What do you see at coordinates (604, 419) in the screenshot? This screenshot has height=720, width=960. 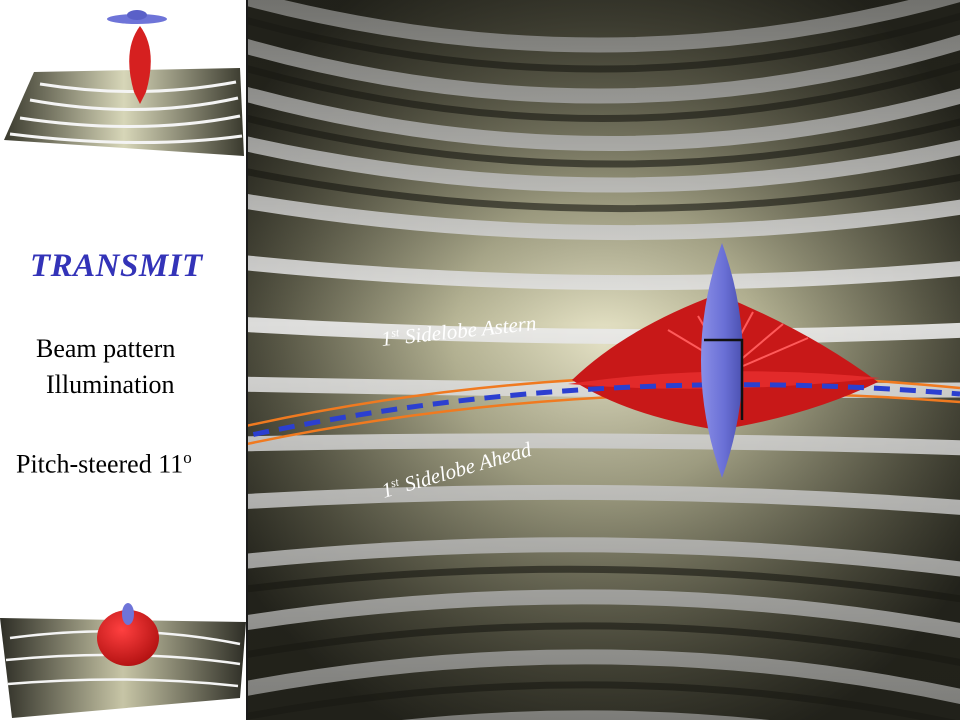 I see `swath-lower-line` at bounding box center [604, 419].